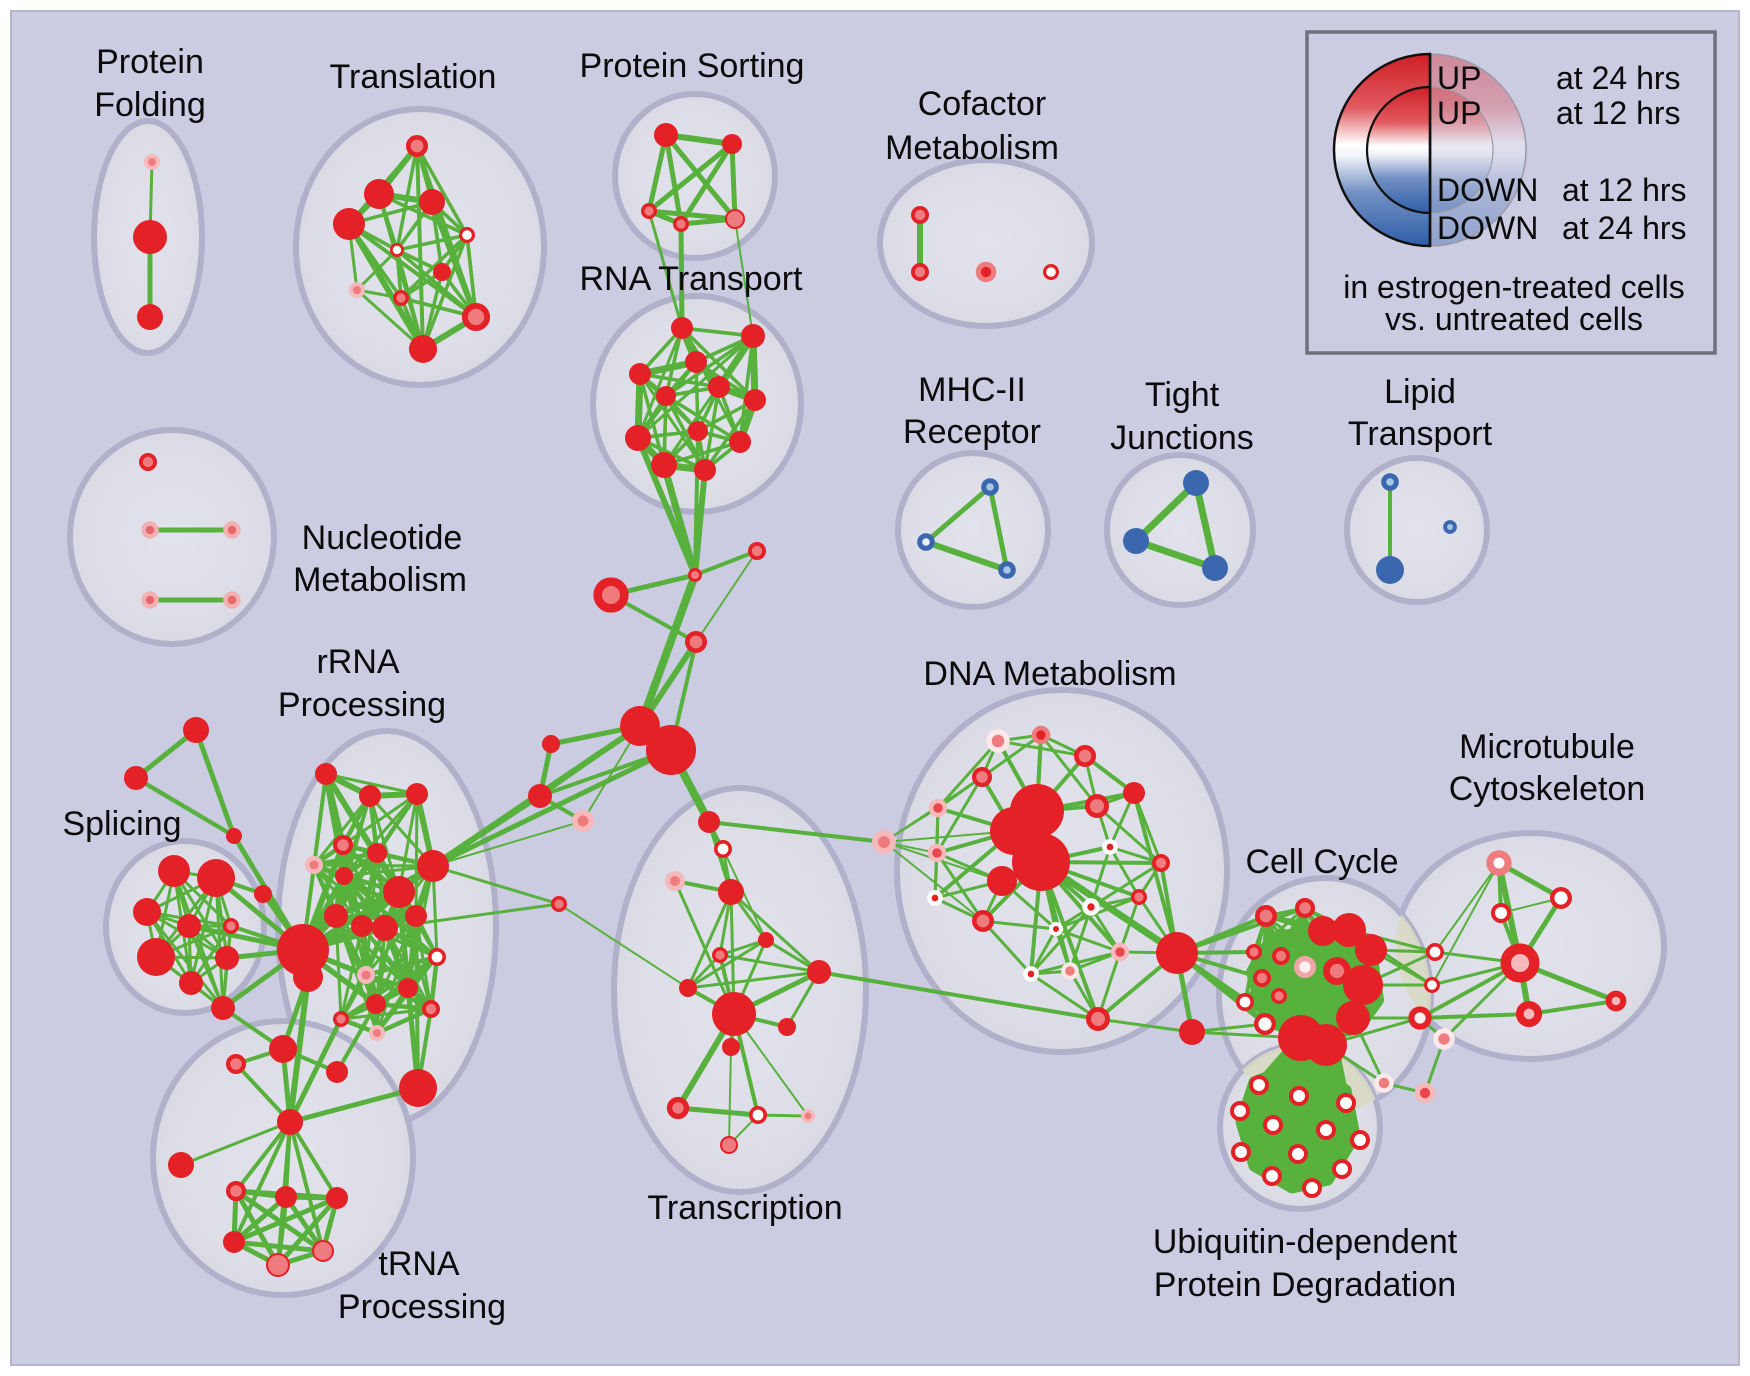  I want to click on svg-text: Transcription, so click(744, 1208).